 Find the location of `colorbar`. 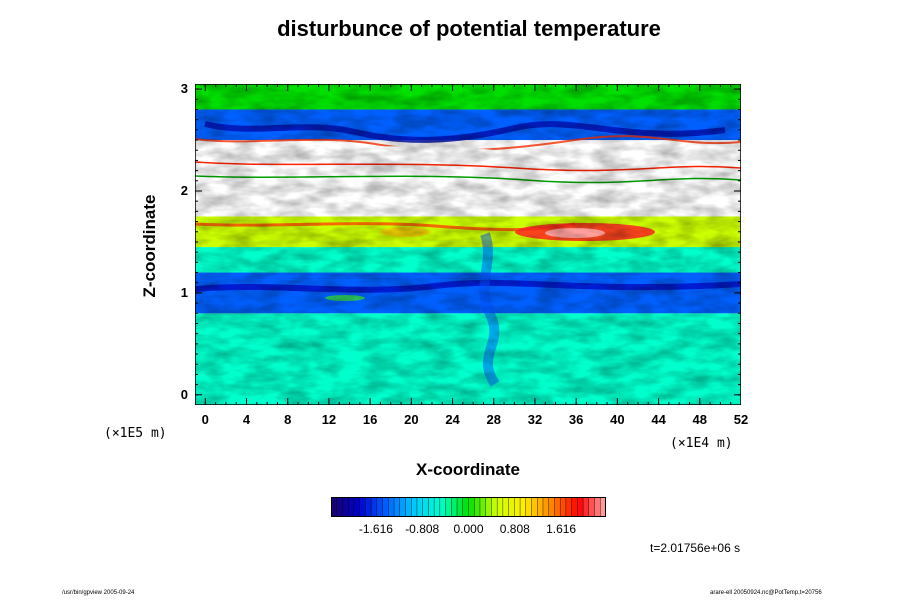

colorbar is located at coordinates (468, 507).